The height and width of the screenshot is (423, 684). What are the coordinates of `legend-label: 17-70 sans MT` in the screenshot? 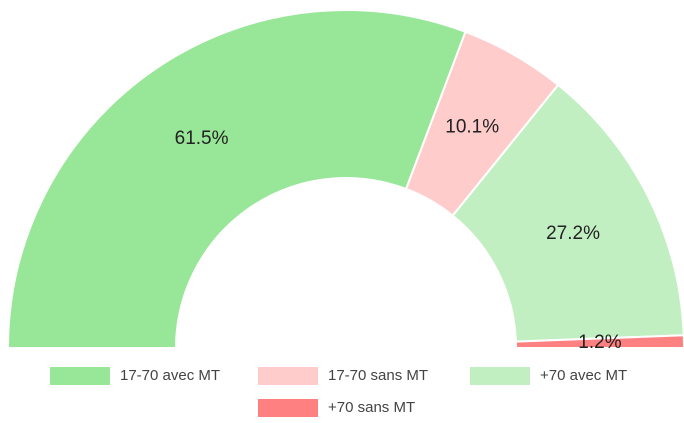 It's located at (378, 375).